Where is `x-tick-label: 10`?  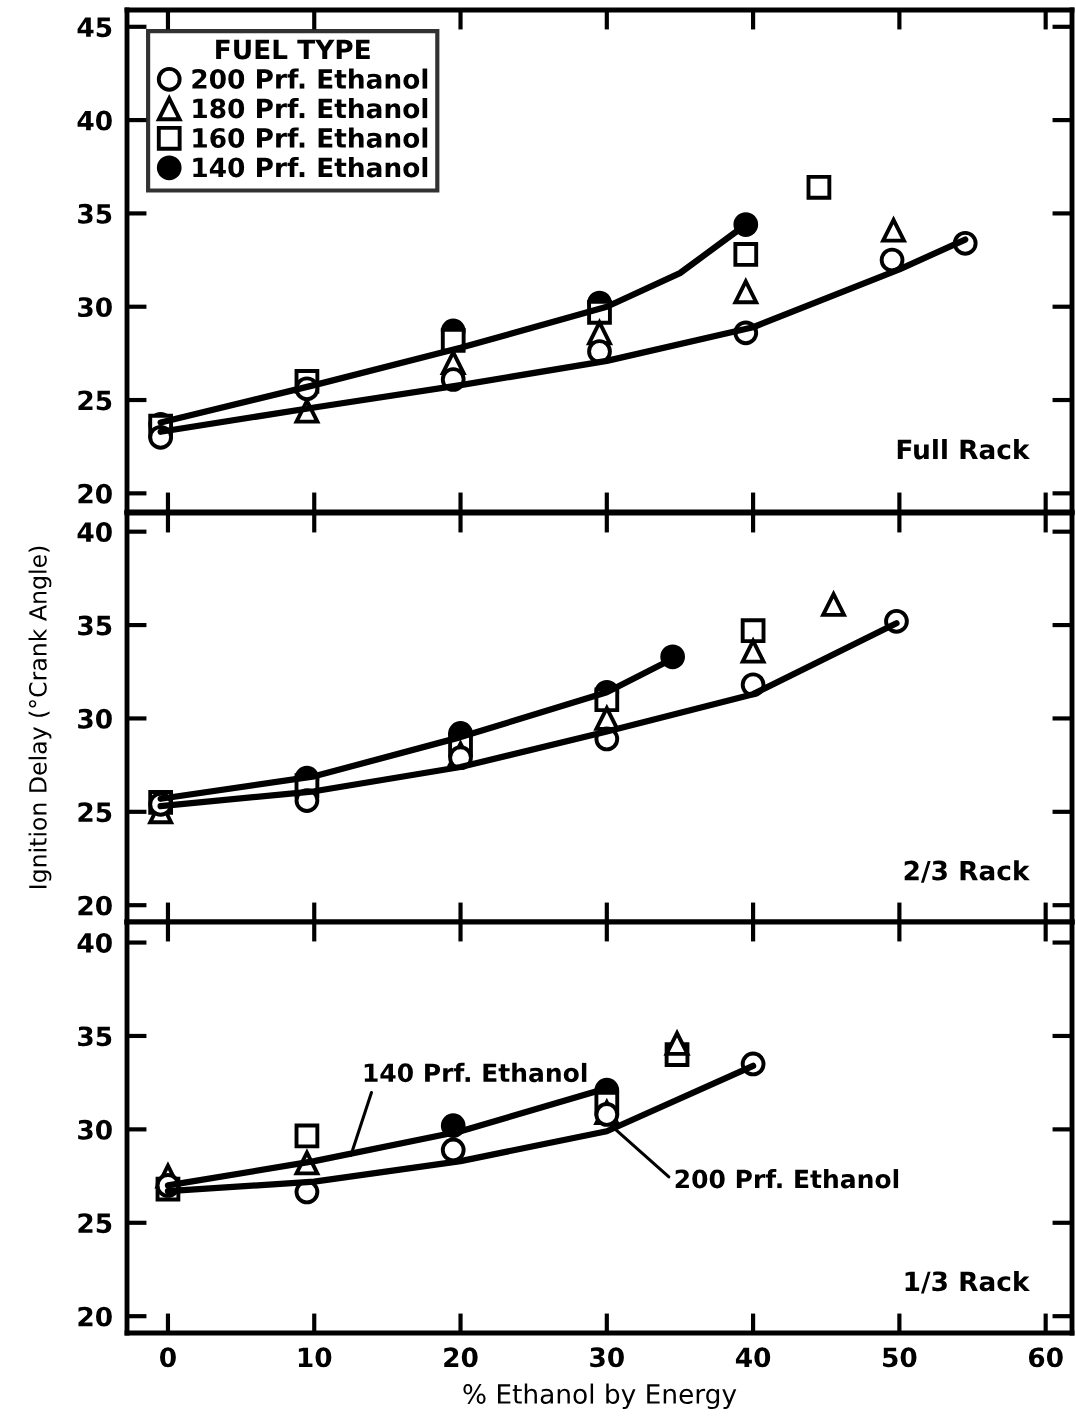
x-tick-label: 10 is located at coordinates (315, 1357).